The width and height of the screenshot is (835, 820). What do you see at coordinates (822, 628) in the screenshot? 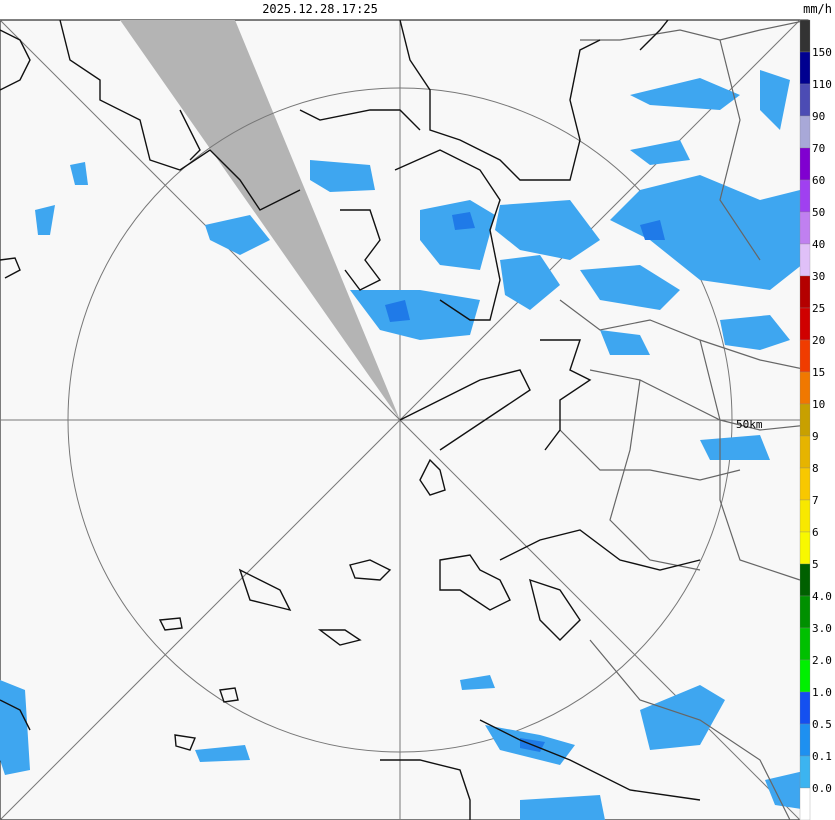
I see `scale-label: 3.0` at bounding box center [822, 628].